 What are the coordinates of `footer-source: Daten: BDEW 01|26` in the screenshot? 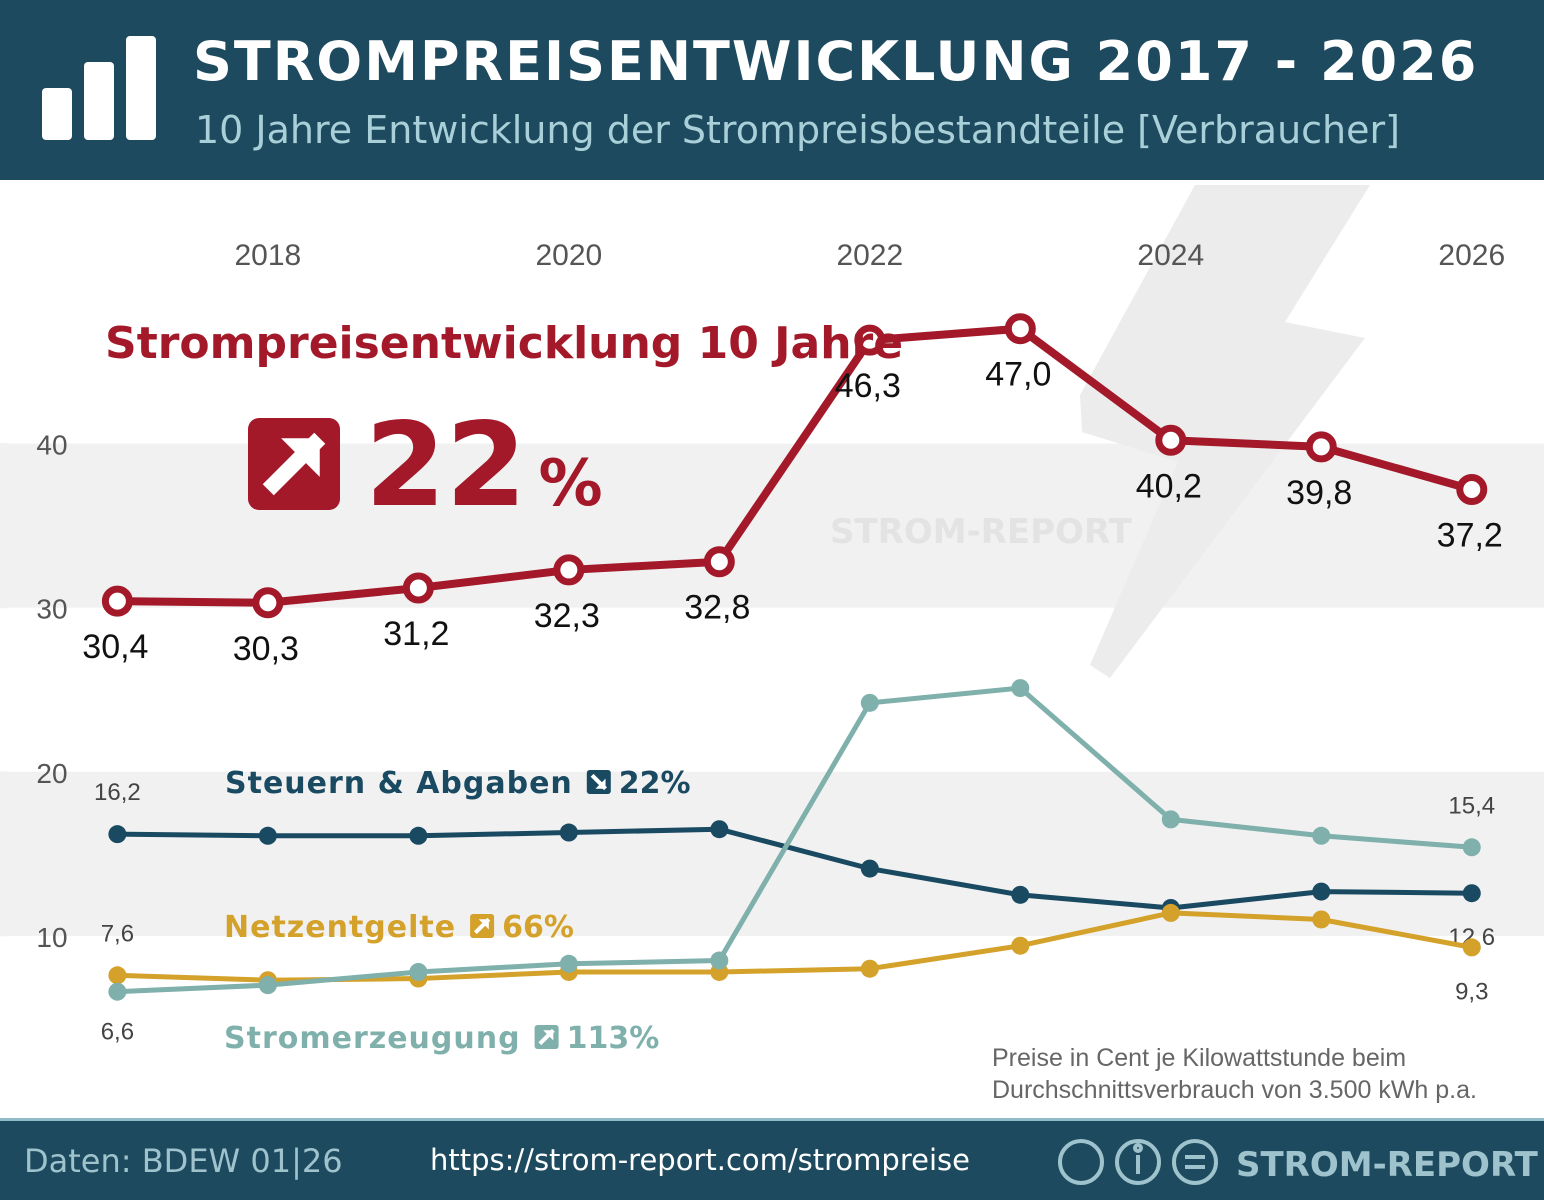 It's located at (183, 1161).